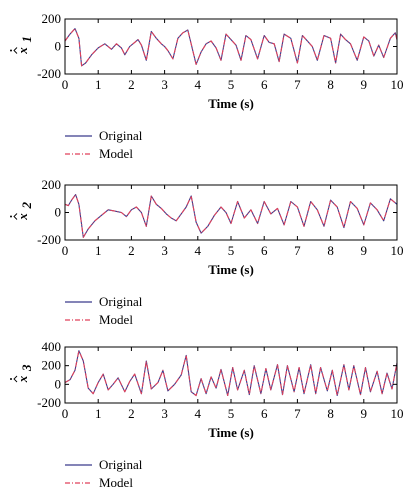 The image size is (416, 500). I want to click on y-axis-label: x3, so click(22, 373).